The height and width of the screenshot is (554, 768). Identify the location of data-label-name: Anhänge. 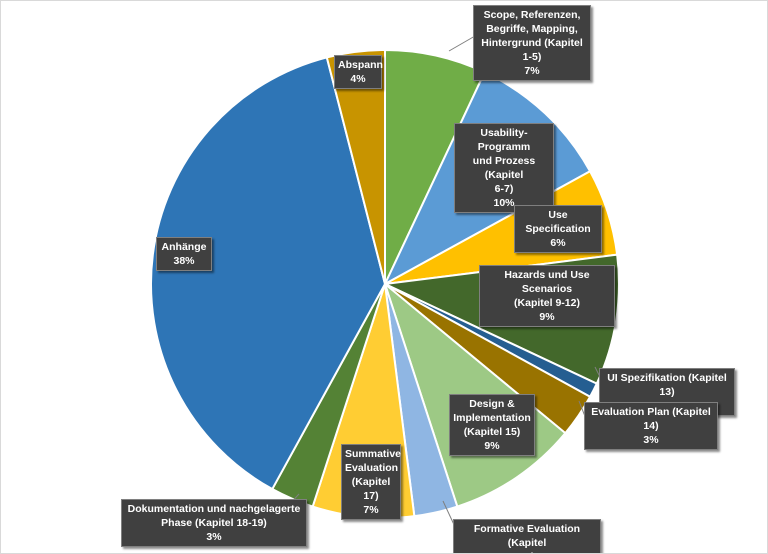
(184, 247).